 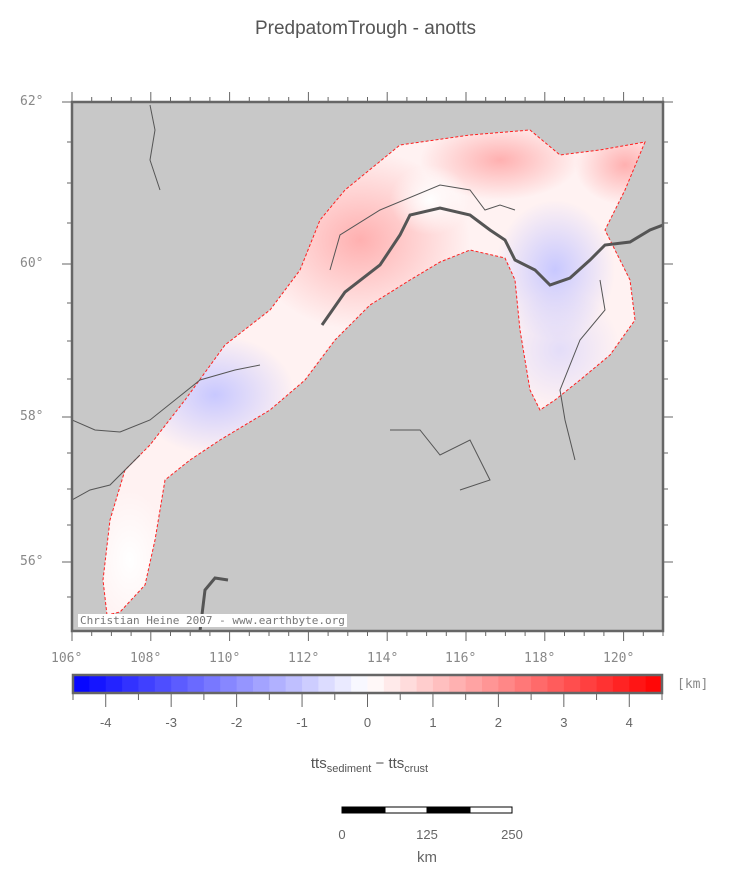 What do you see at coordinates (498, 722) in the screenshot?
I see `colorbar-tick-label: 2` at bounding box center [498, 722].